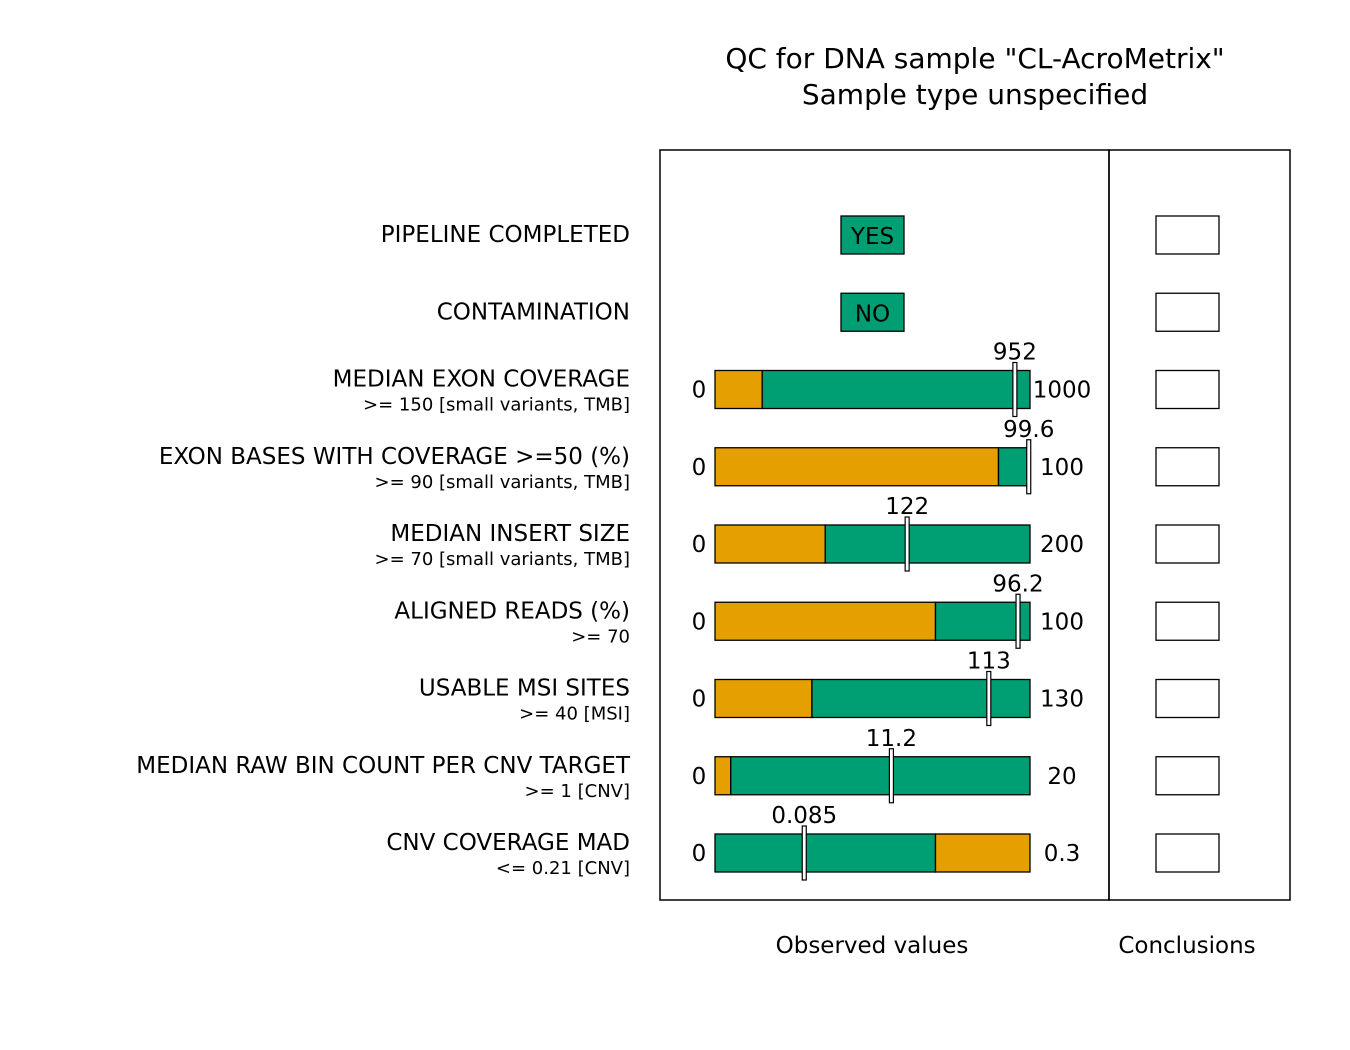  What do you see at coordinates (1015, 353) in the screenshot?
I see `value-label: 952` at bounding box center [1015, 353].